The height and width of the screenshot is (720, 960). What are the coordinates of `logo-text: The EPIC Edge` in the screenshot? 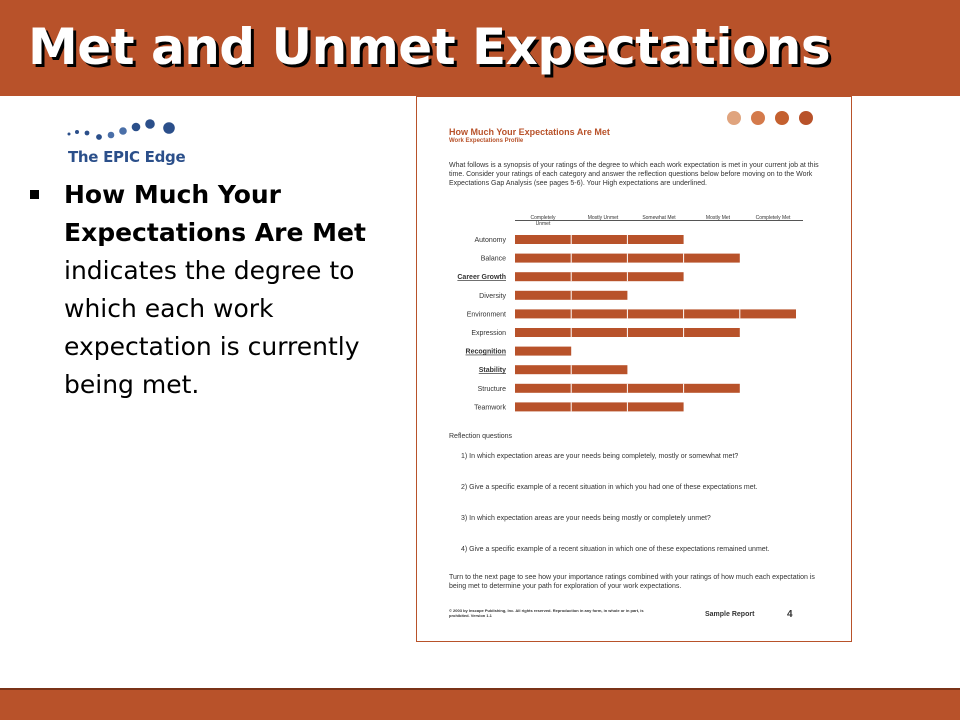 It's located at (127, 157).